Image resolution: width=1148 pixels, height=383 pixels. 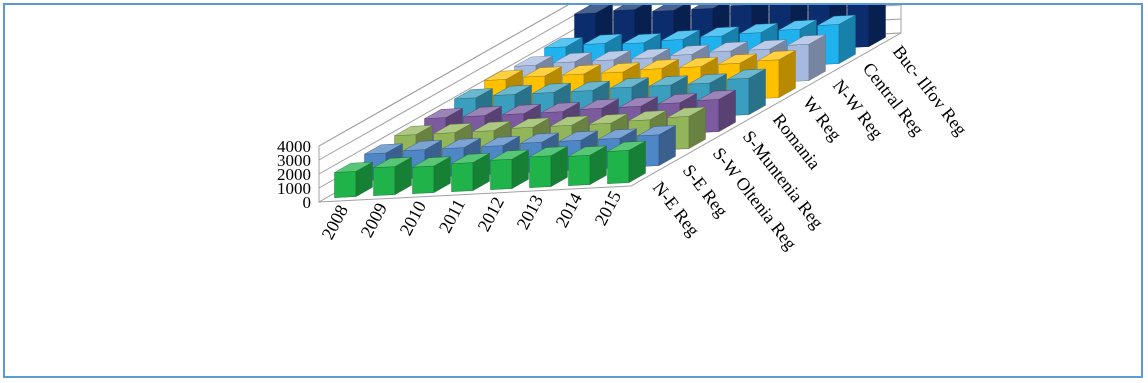 I want to click on y-tick-label: 0, so click(x=307, y=202).